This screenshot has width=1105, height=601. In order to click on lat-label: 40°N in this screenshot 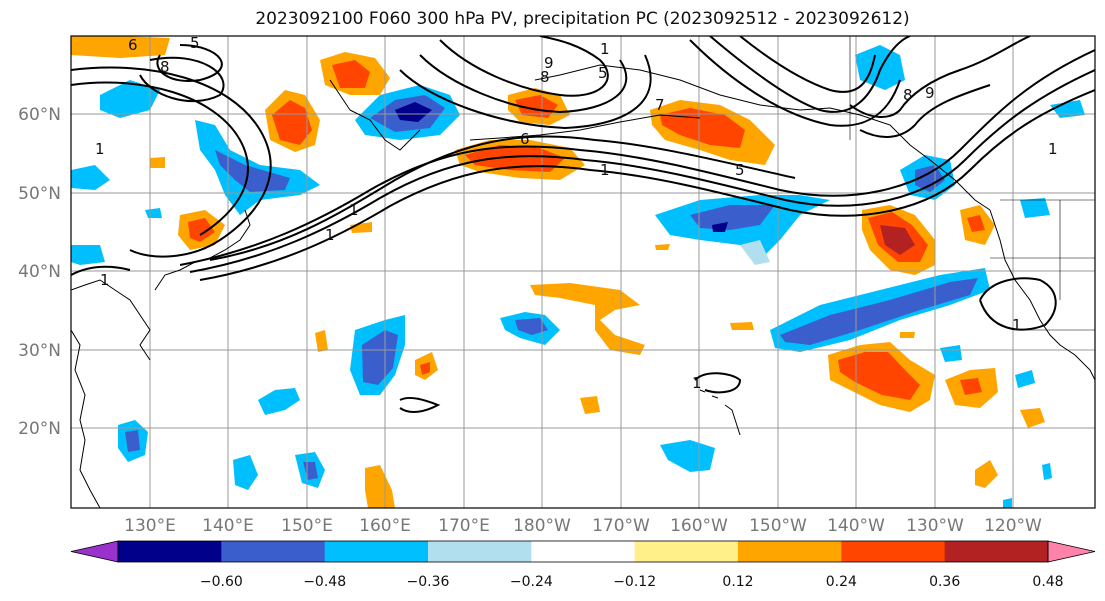, I will do `click(39, 272)`.